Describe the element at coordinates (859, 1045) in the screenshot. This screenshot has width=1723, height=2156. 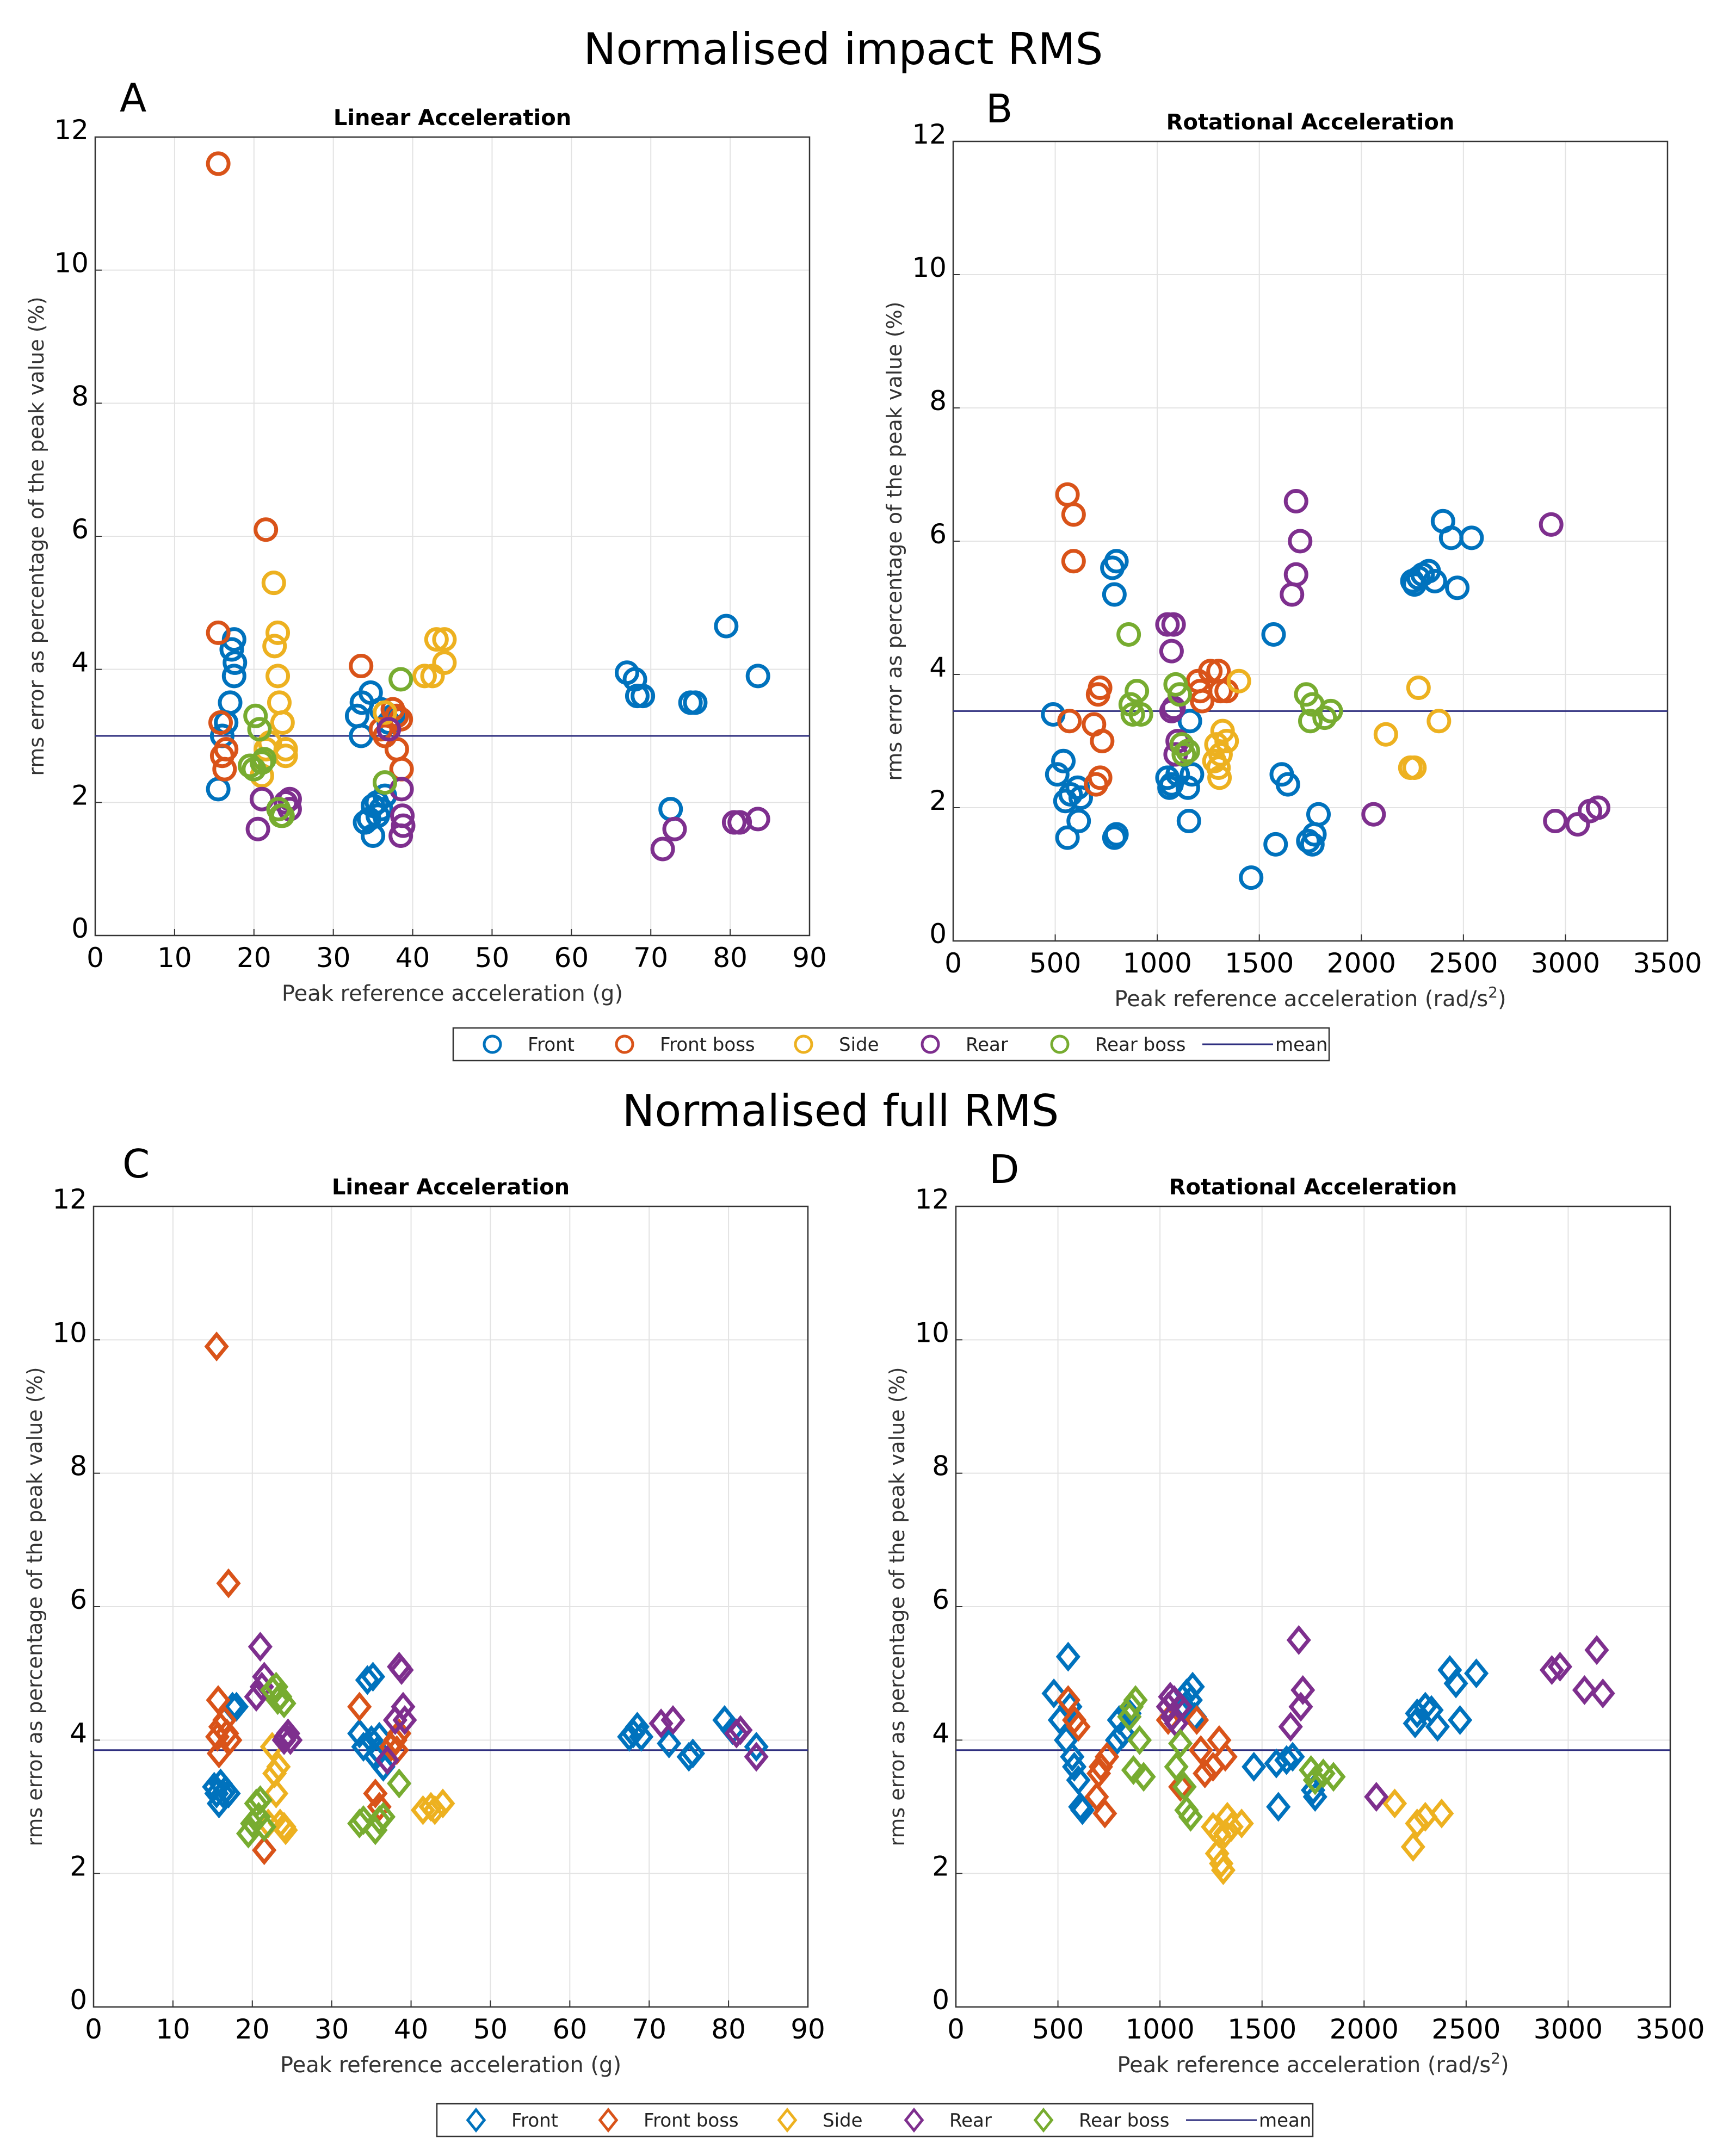
I see `legend-label: Side` at that location.